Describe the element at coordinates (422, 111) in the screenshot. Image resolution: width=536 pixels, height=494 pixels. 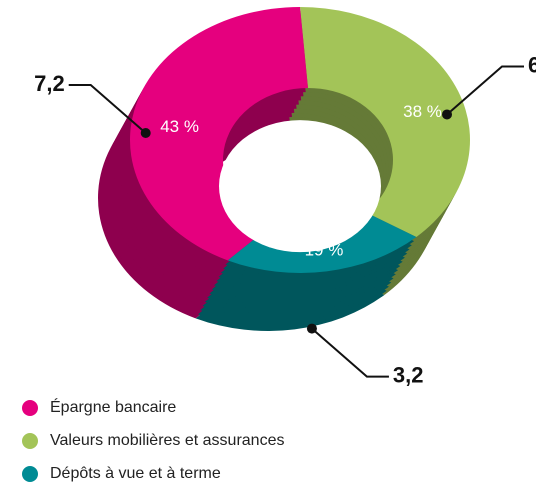
I see `value-label: 38 %` at that location.